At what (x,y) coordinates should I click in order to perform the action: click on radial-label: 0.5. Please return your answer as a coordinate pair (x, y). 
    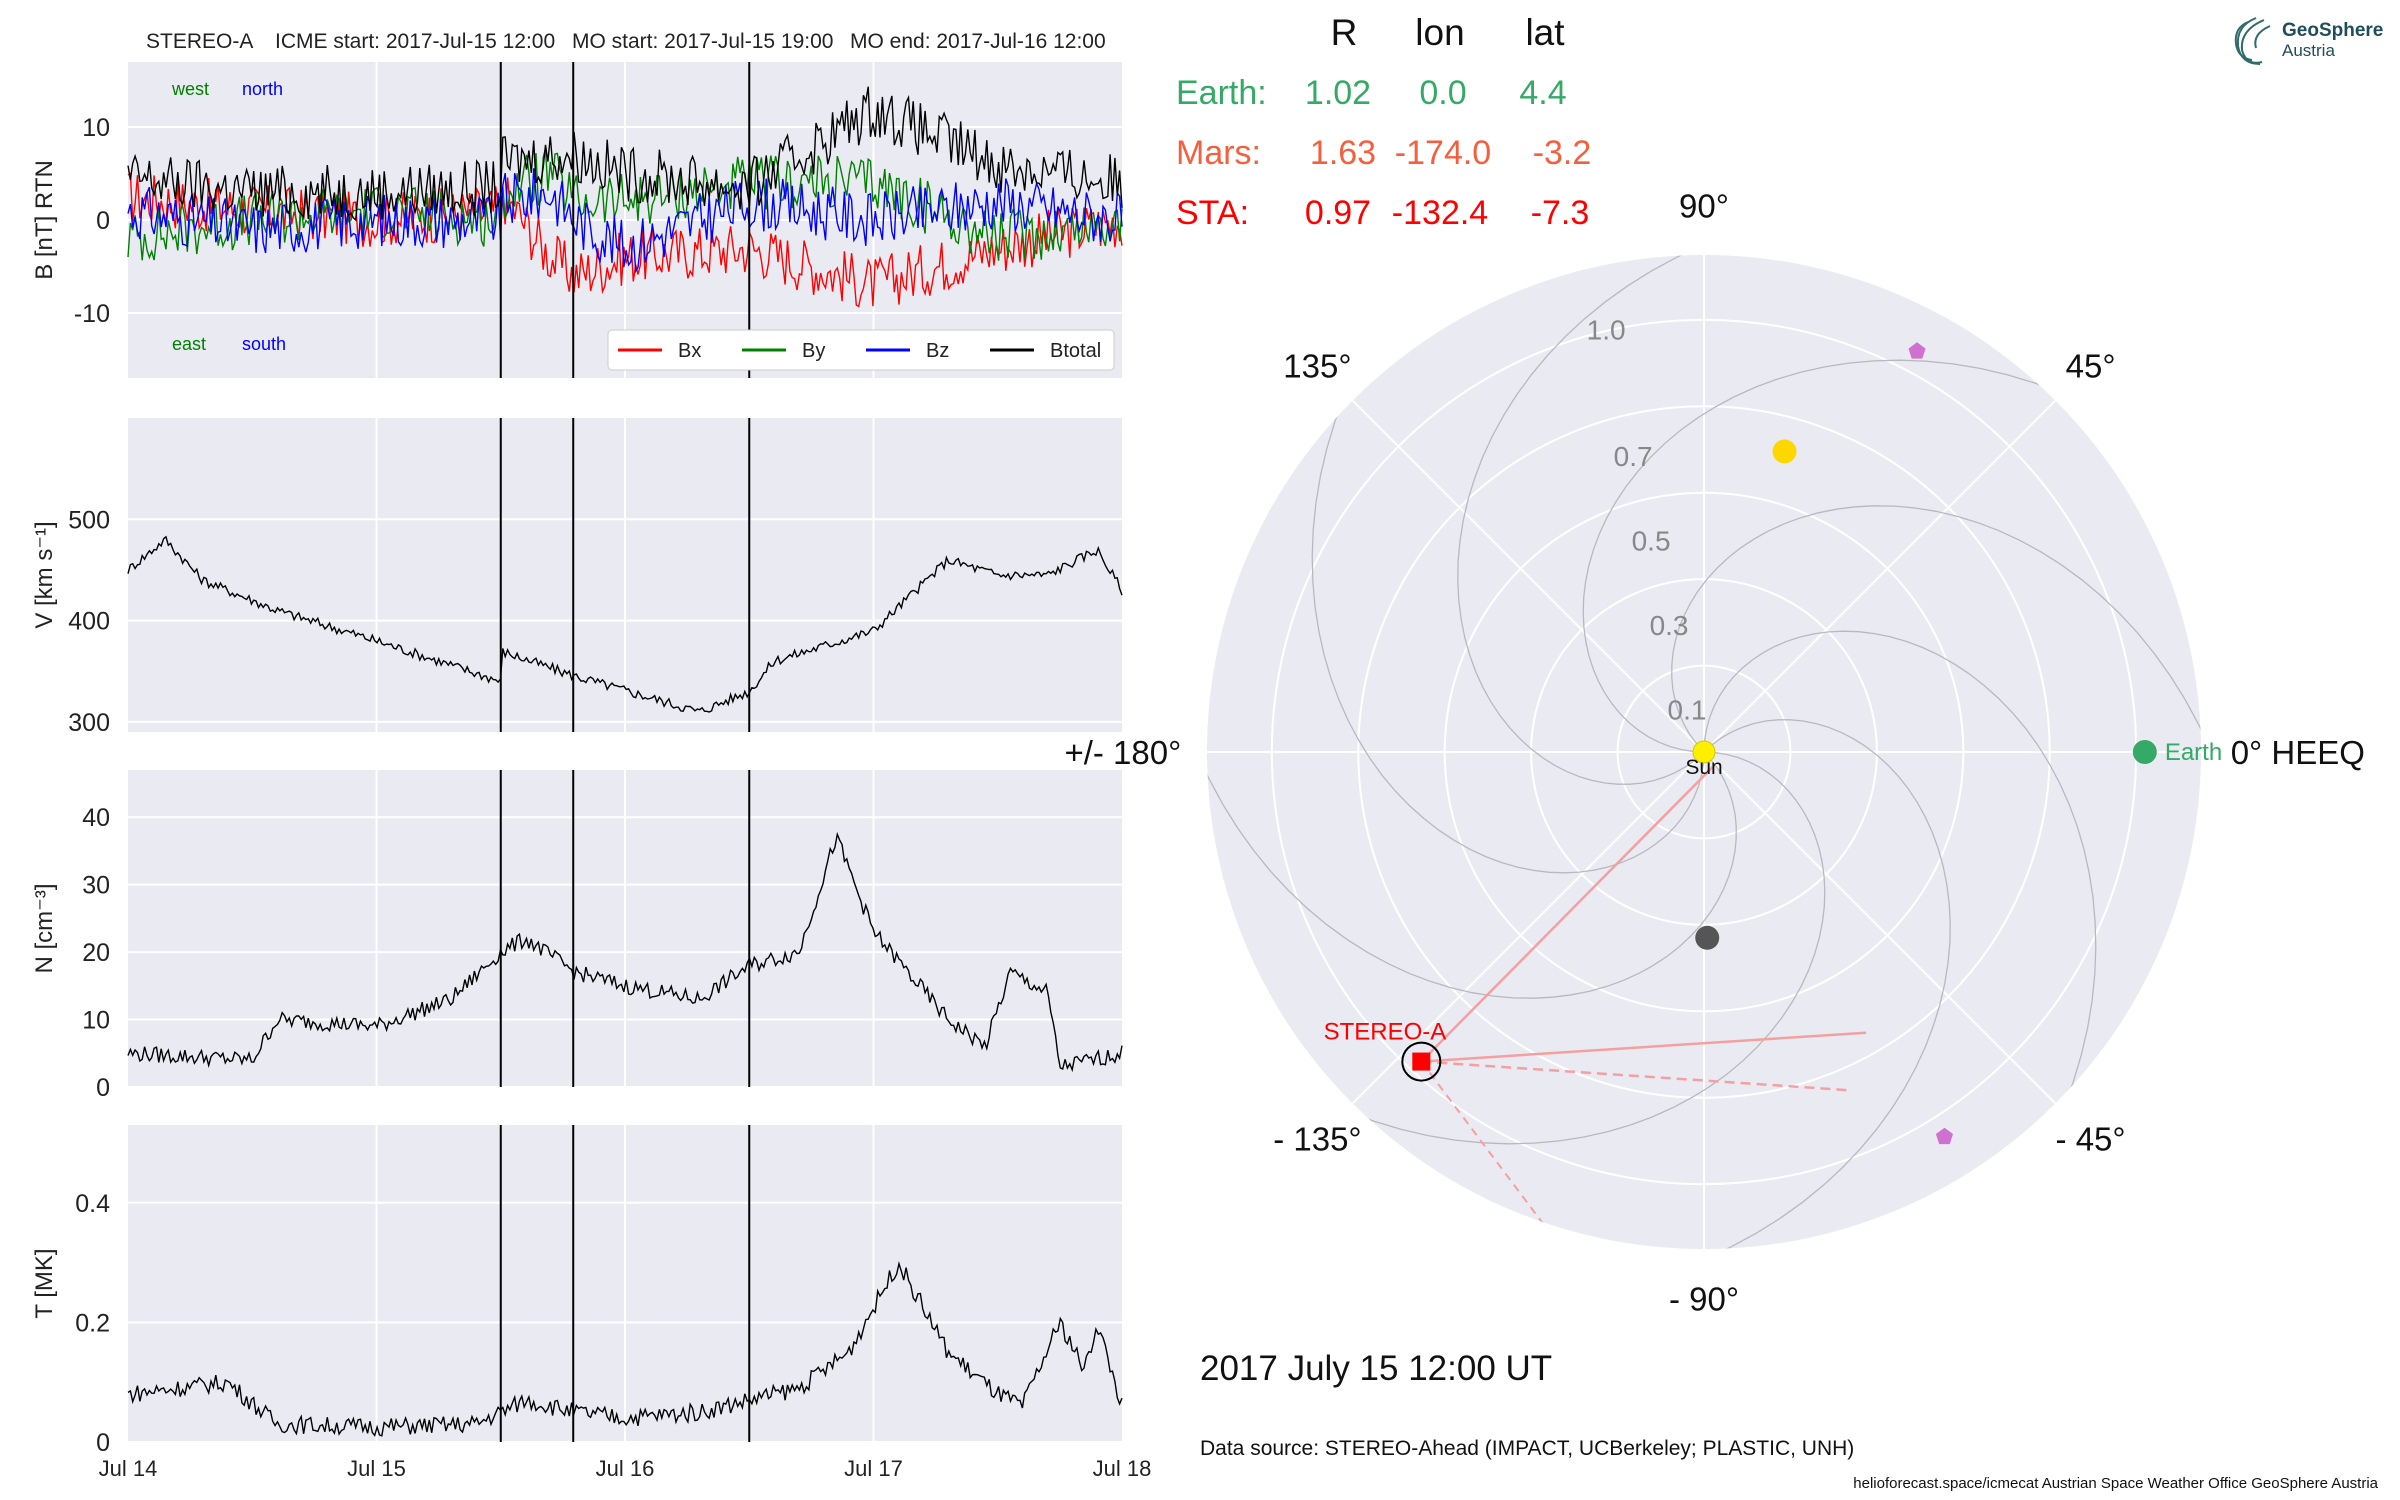
    Looking at the image, I should click on (1651, 541).